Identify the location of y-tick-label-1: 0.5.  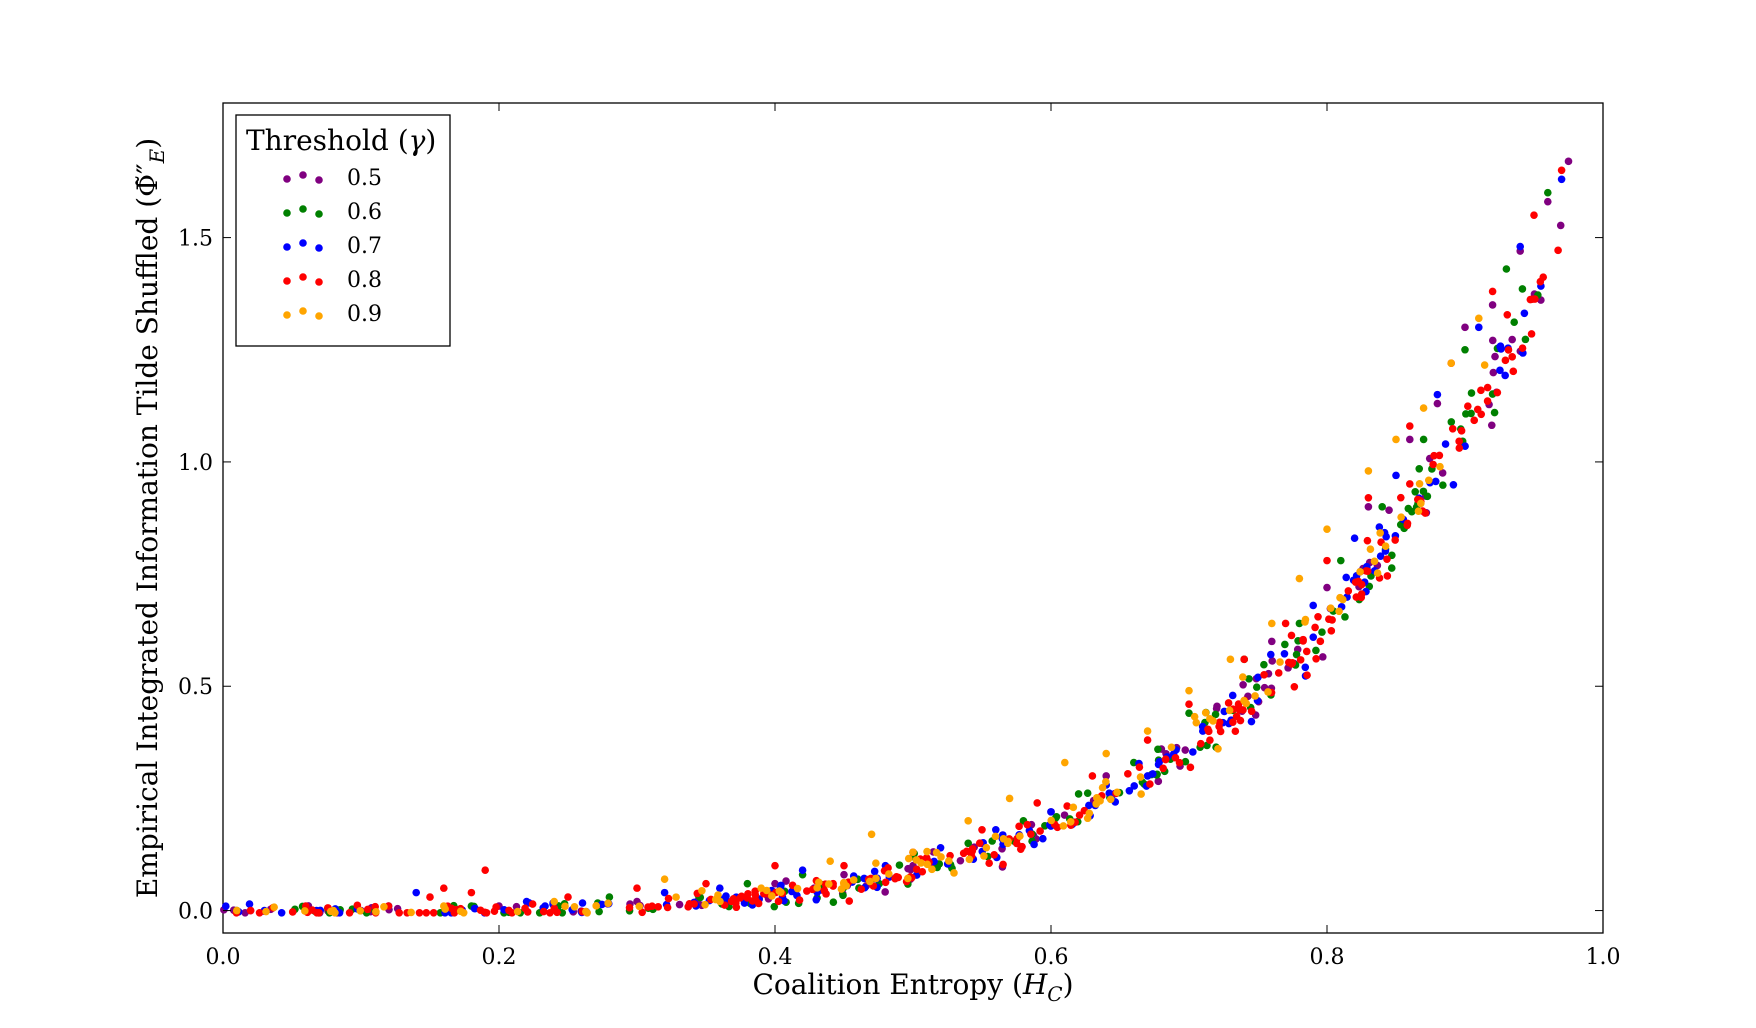
(195, 687).